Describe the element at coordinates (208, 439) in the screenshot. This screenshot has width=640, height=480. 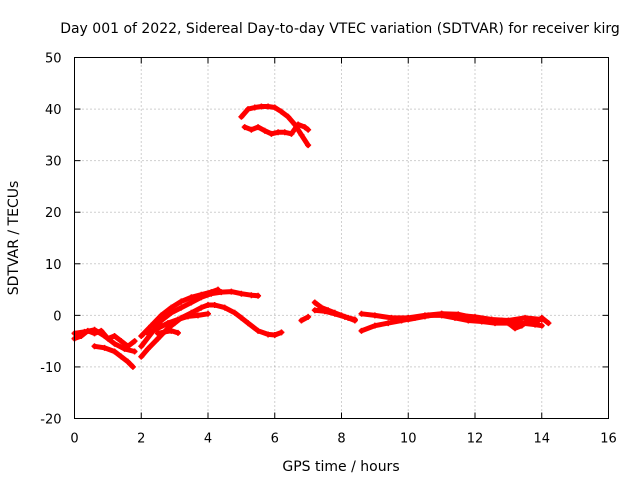
I see `x-tick-label: 4` at that location.